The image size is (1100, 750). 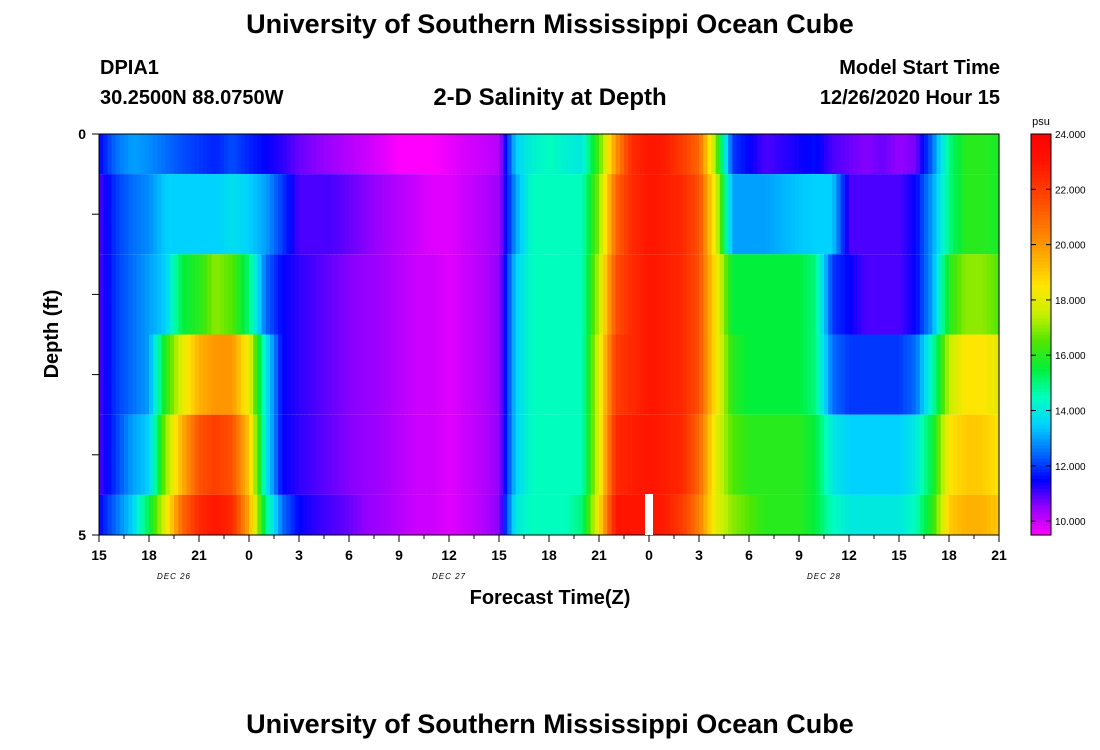 What do you see at coordinates (174, 576) in the screenshot?
I see `day-label: DEC 26` at bounding box center [174, 576].